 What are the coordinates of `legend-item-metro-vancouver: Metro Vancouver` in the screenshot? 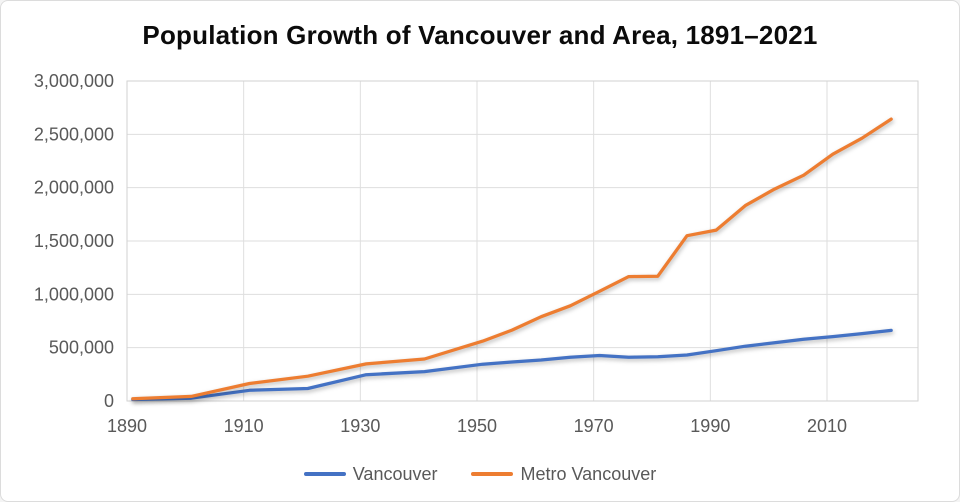 It's located at (563, 474).